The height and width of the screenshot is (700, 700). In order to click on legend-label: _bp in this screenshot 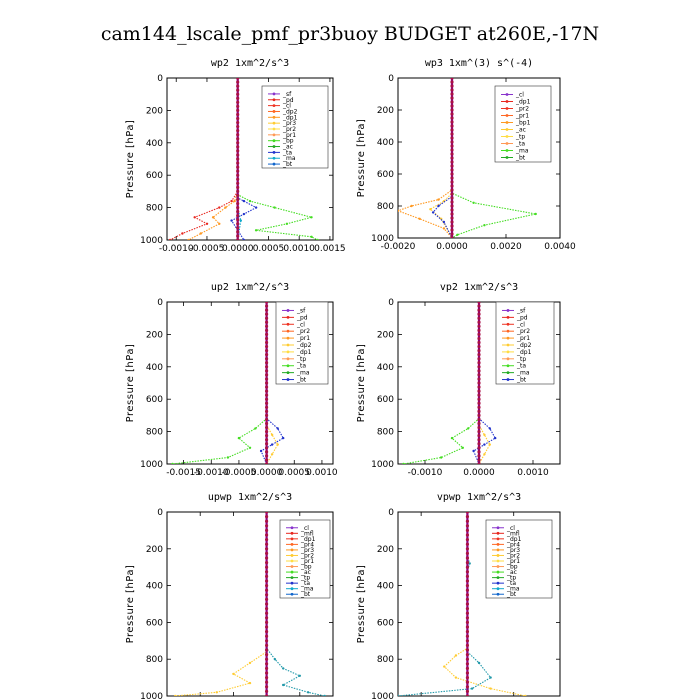, I will do `click(288, 141)`.